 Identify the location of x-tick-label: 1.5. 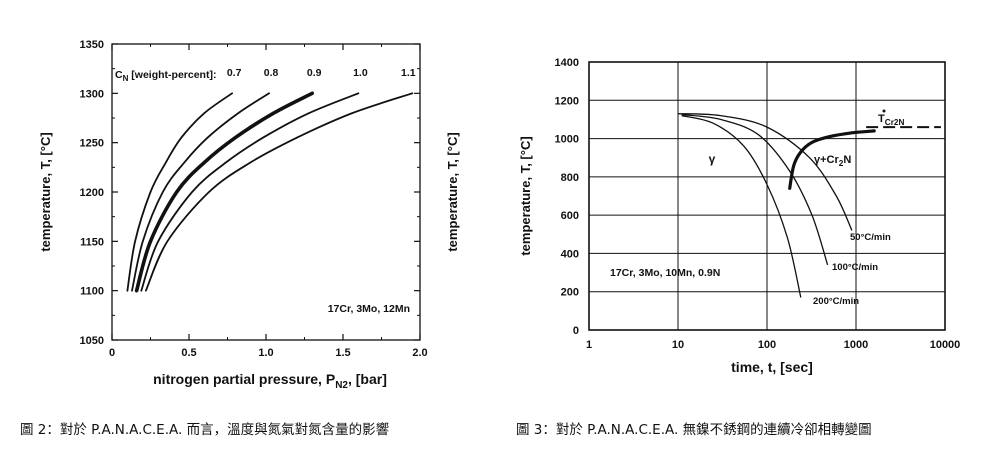
(342, 353).